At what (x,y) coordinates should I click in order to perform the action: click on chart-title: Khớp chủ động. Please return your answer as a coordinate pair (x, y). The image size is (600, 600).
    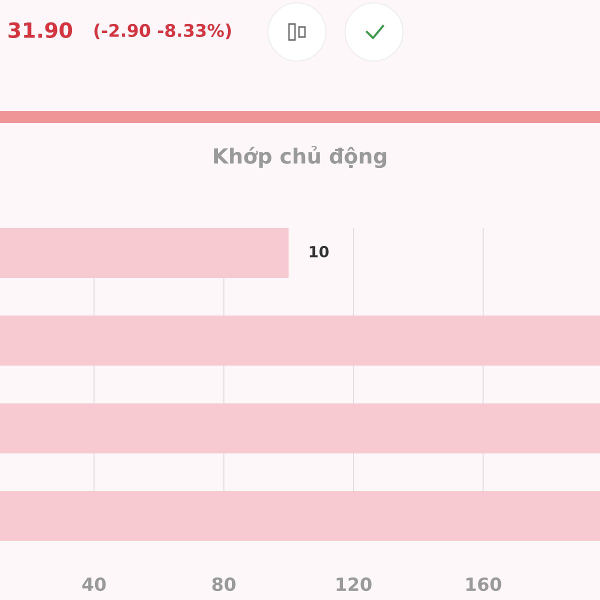
    Looking at the image, I should click on (300, 157).